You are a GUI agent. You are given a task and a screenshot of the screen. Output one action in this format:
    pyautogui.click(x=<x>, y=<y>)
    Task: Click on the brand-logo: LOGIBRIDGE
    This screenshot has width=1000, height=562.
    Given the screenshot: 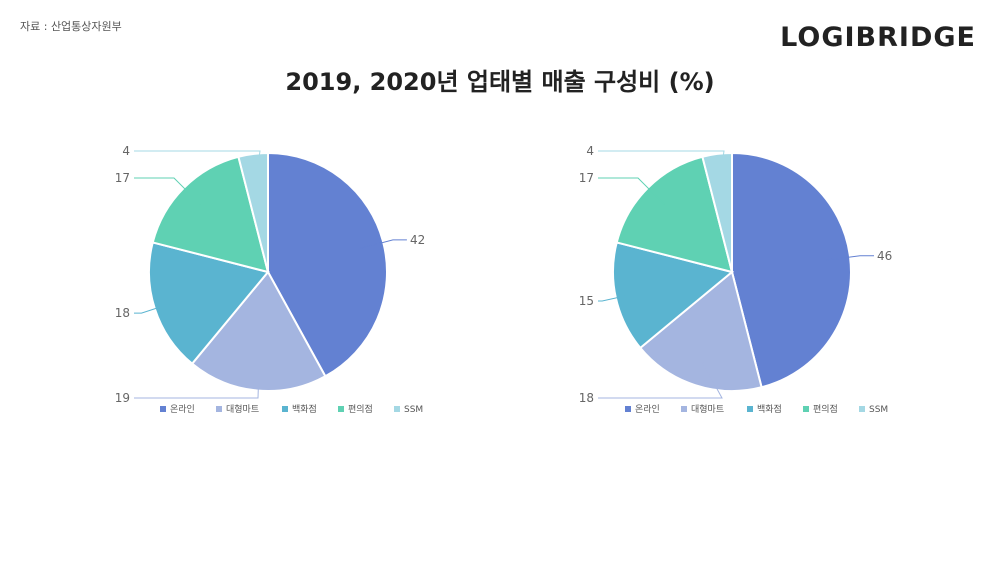 What is the action you would take?
    pyautogui.click(x=878, y=37)
    